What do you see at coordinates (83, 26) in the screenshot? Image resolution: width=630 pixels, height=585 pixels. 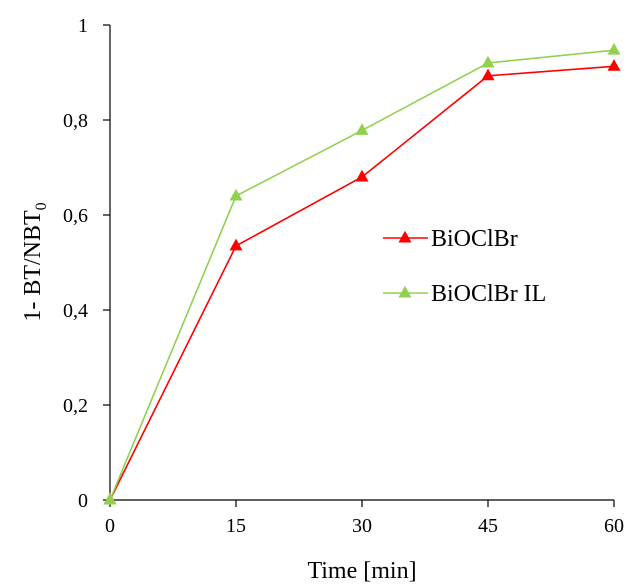 I see `y-tick-label: 1` at bounding box center [83, 26].